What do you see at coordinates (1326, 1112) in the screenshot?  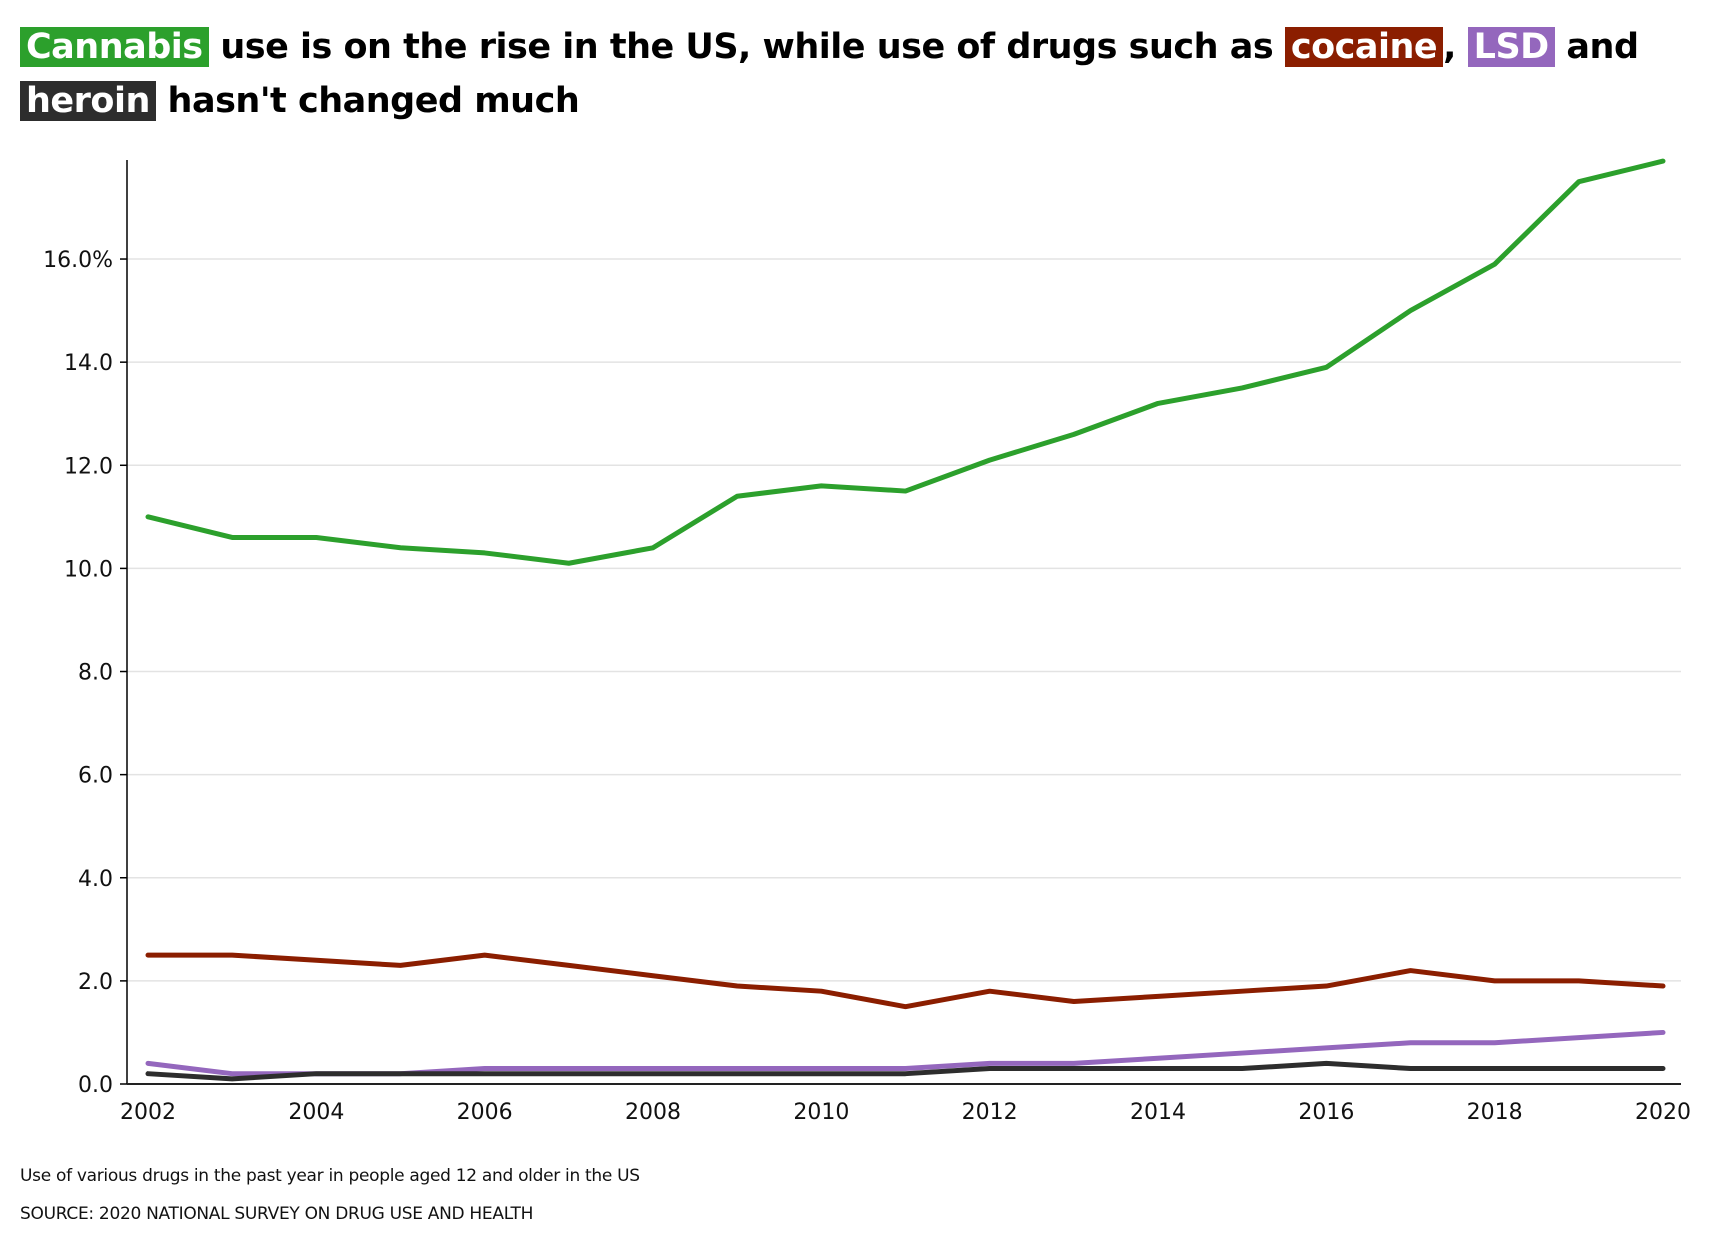 I see `x-tick-label: 2016` at bounding box center [1326, 1112].